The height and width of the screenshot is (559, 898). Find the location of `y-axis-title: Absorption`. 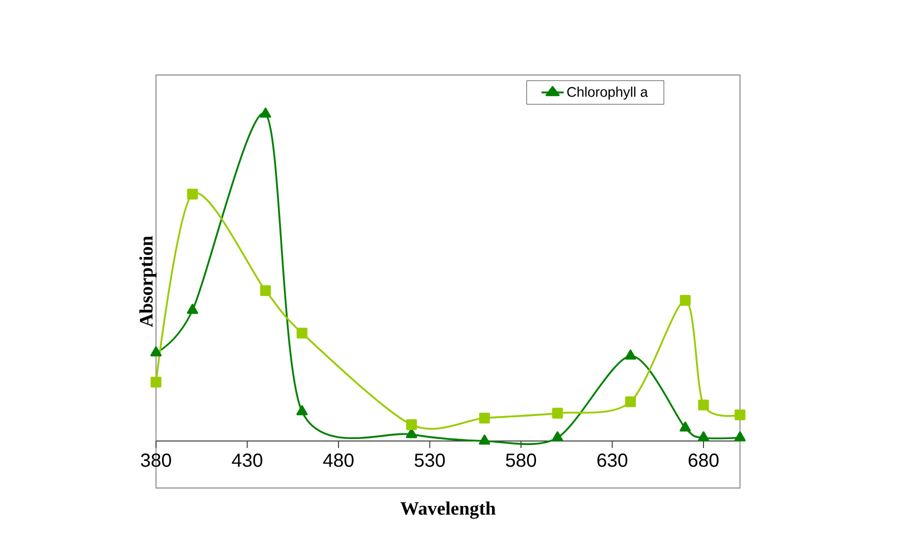

y-axis-title: Absorption is located at coordinates (147, 282).